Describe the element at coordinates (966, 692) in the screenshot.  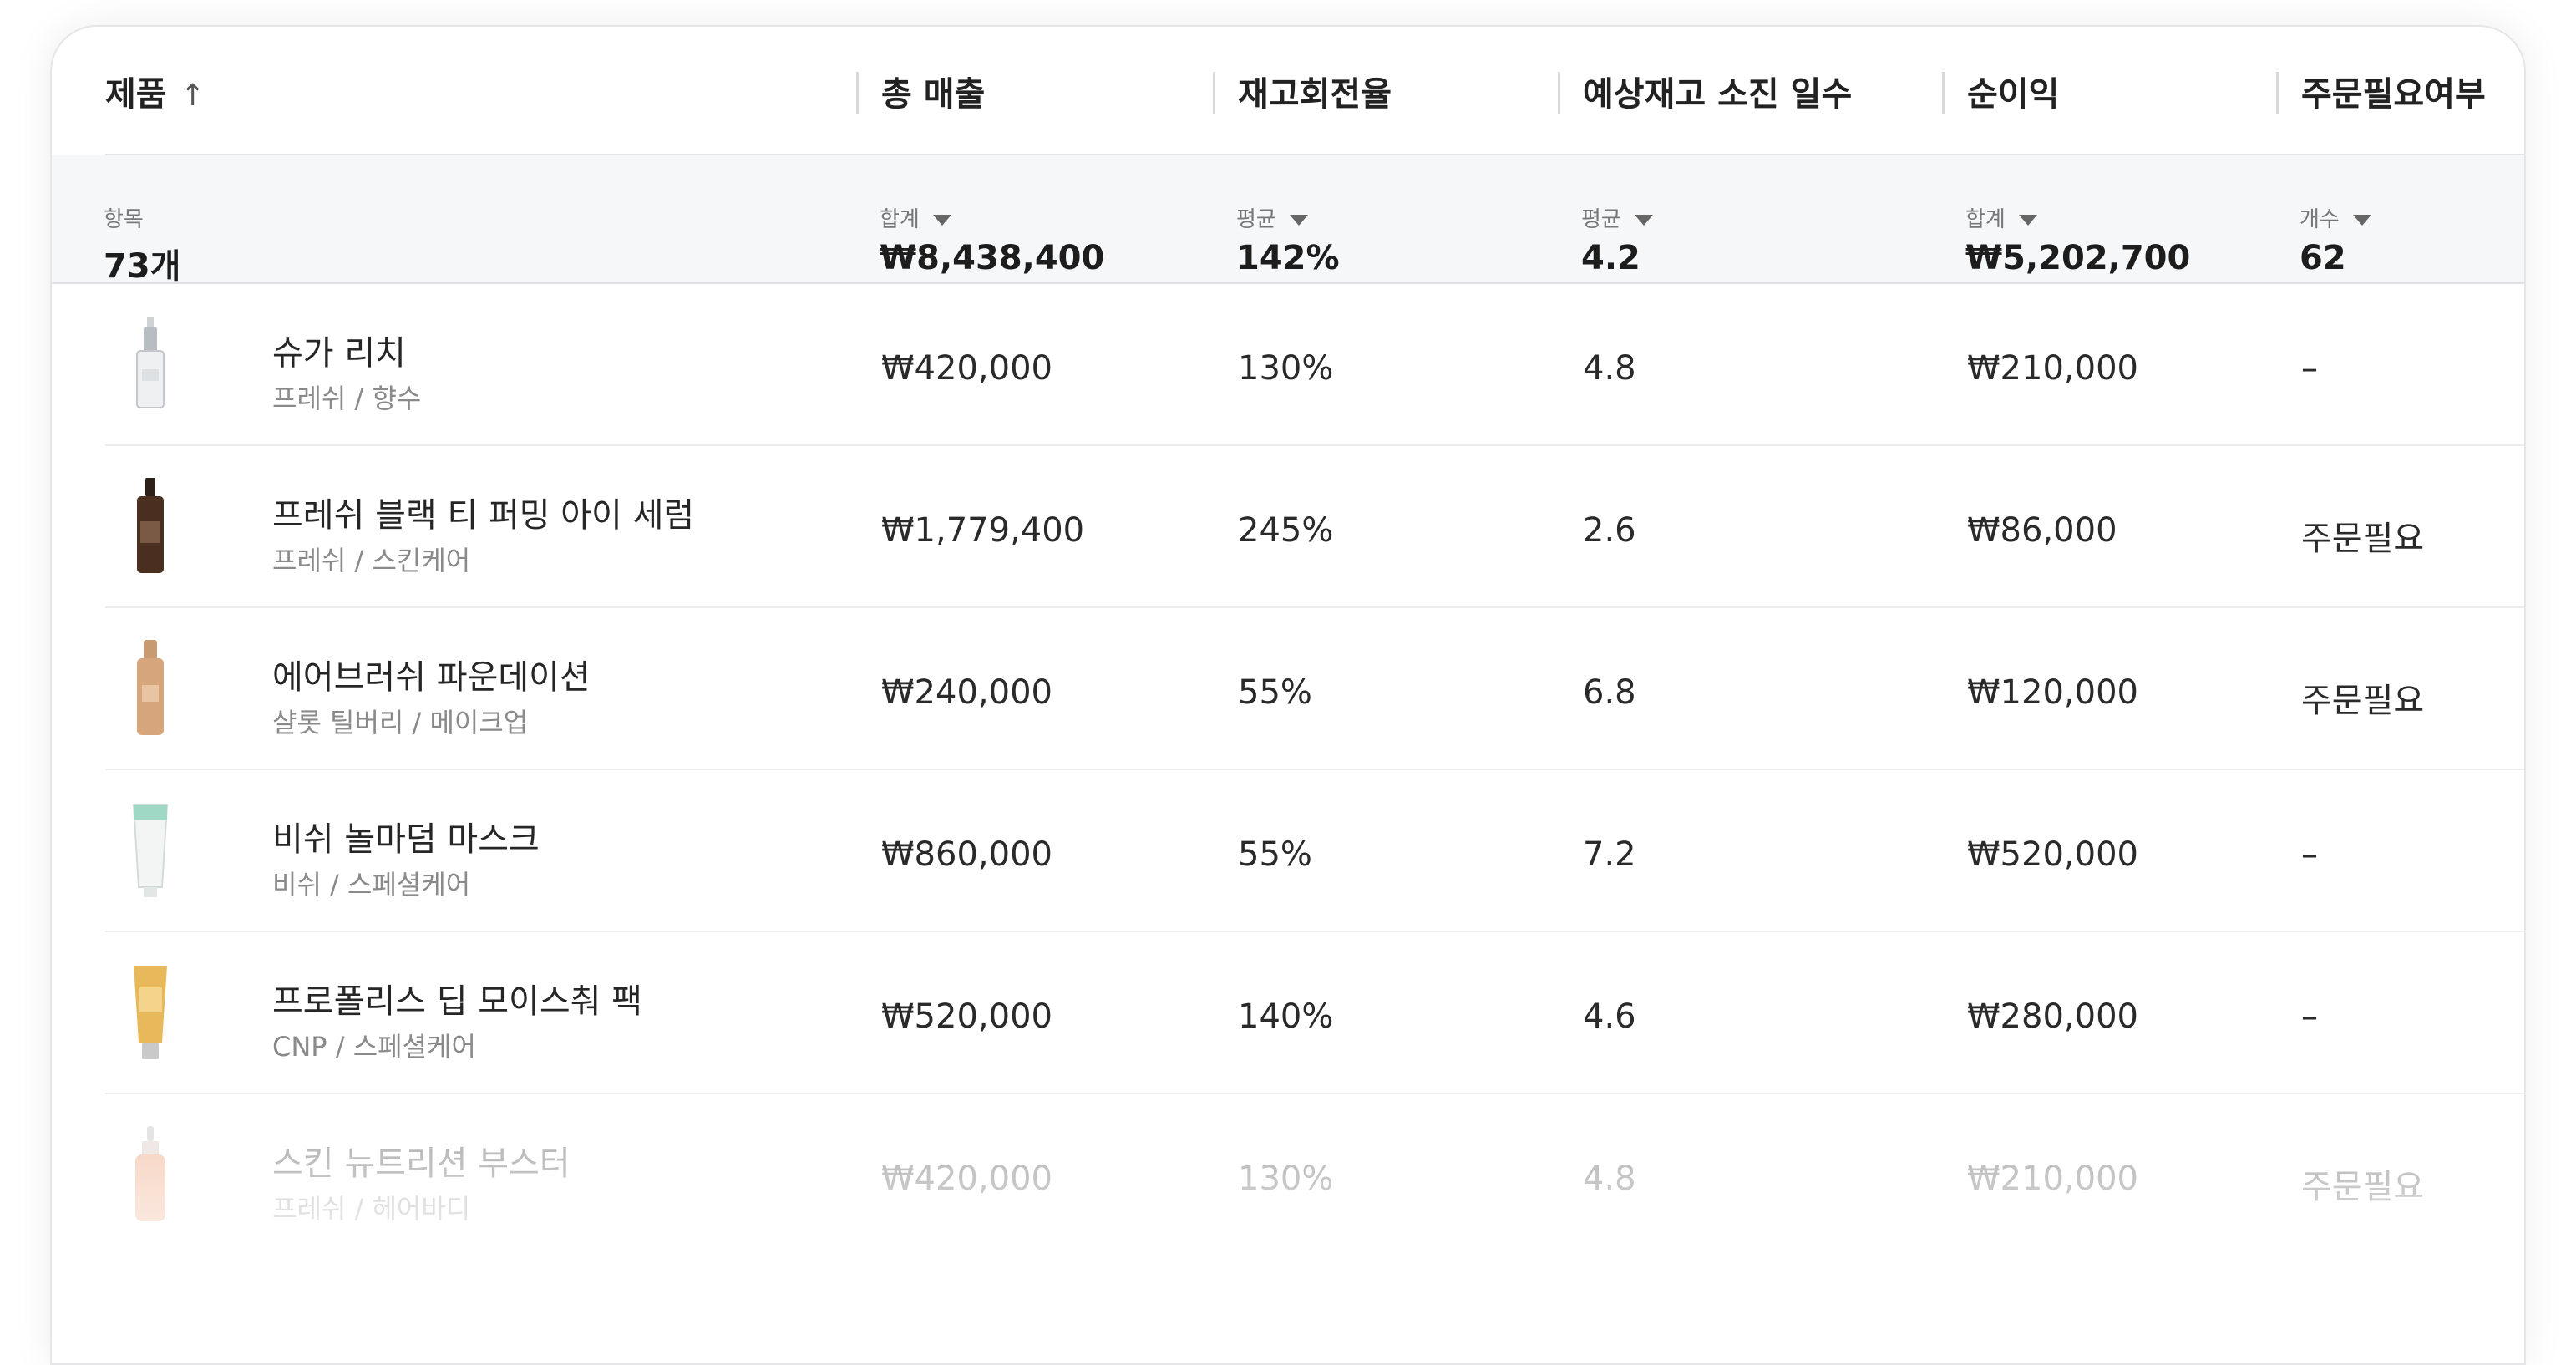
I see `cell-total-sales: ₩240,000` at that location.